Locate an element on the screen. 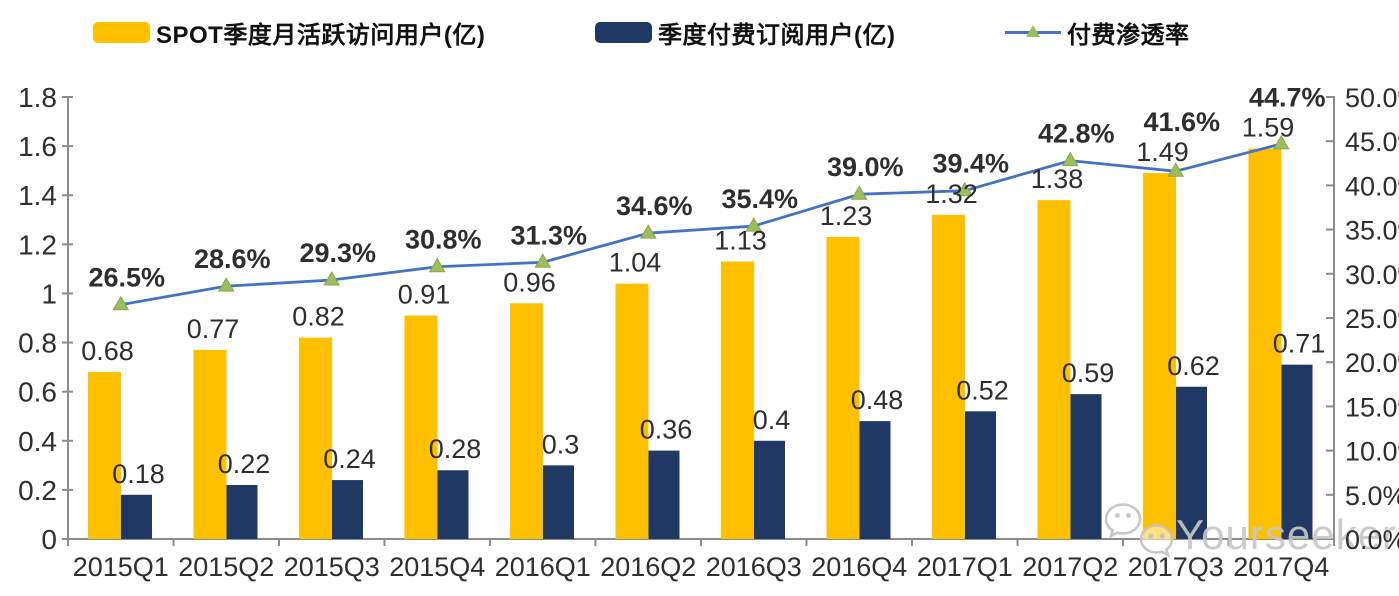 The width and height of the screenshot is (1399, 596). label-penetration-2017Q4: 44.7% is located at coordinates (1287, 98).